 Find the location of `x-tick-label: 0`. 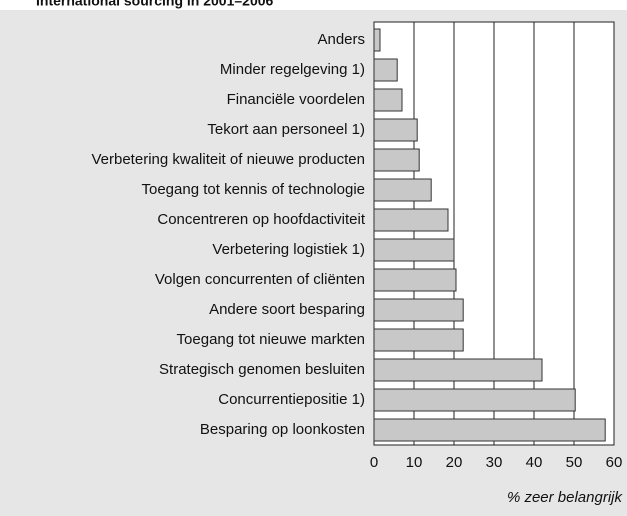

x-tick-label: 0 is located at coordinates (374, 462).